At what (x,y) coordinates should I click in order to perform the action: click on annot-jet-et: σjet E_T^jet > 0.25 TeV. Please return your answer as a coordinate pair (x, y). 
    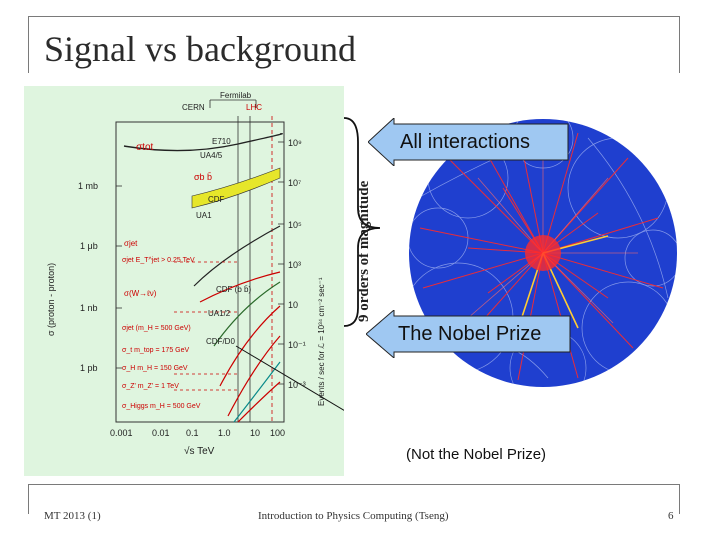
    Looking at the image, I should click on (158, 260).